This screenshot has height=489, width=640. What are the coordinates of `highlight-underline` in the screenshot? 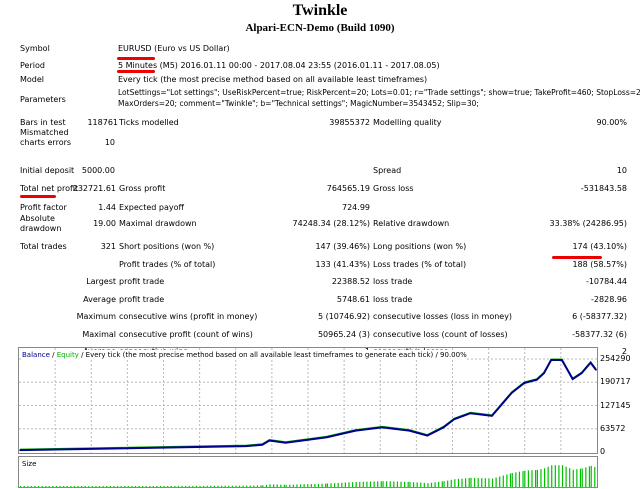 It's located at (38, 196).